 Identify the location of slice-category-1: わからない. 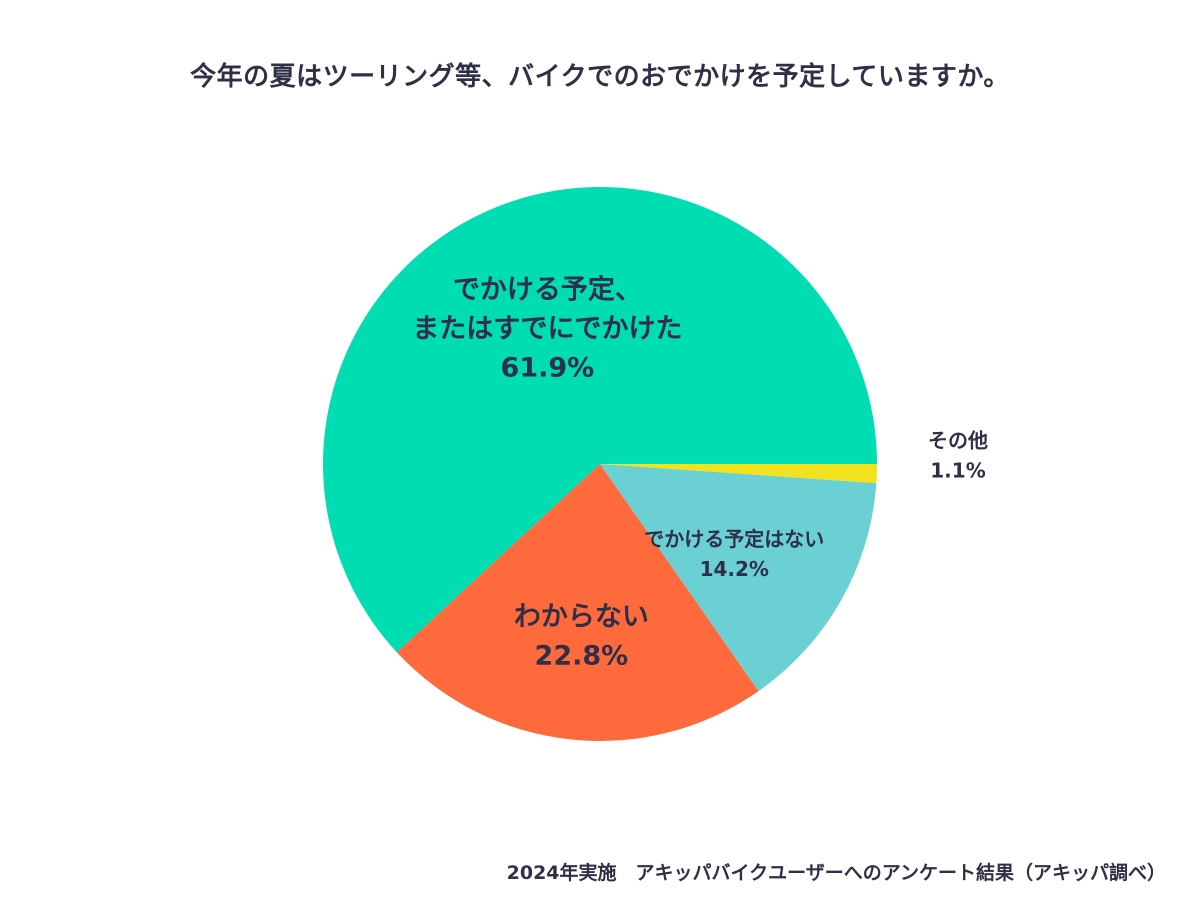
(581, 617).